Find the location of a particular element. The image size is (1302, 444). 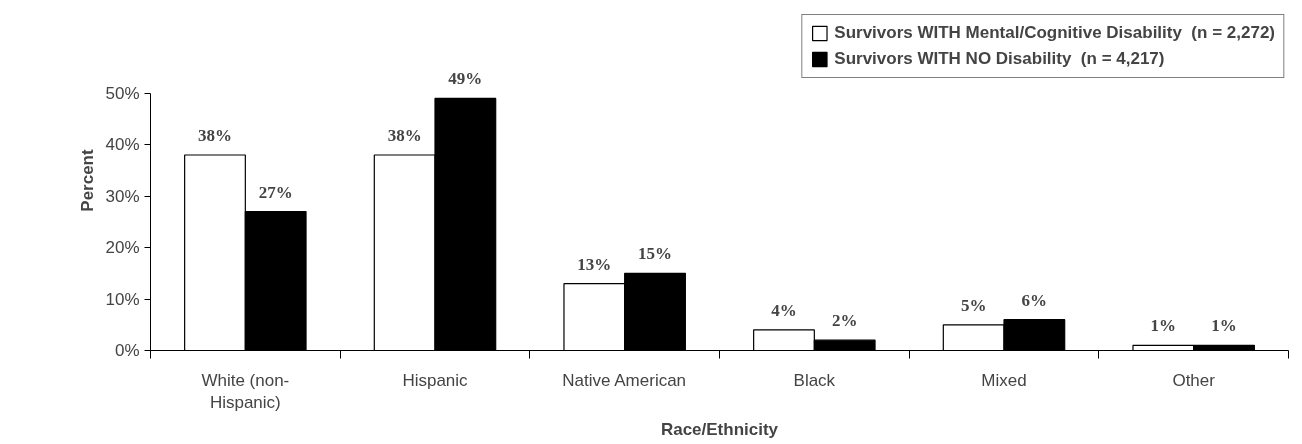

y-tick-label: 40% is located at coordinates (122, 145).